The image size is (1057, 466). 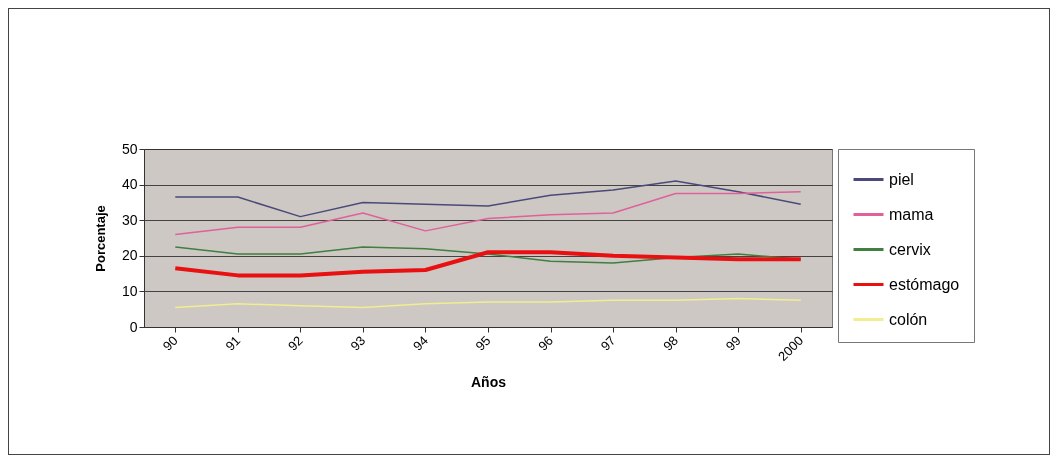 I want to click on legend-label: mama, so click(x=911, y=214).